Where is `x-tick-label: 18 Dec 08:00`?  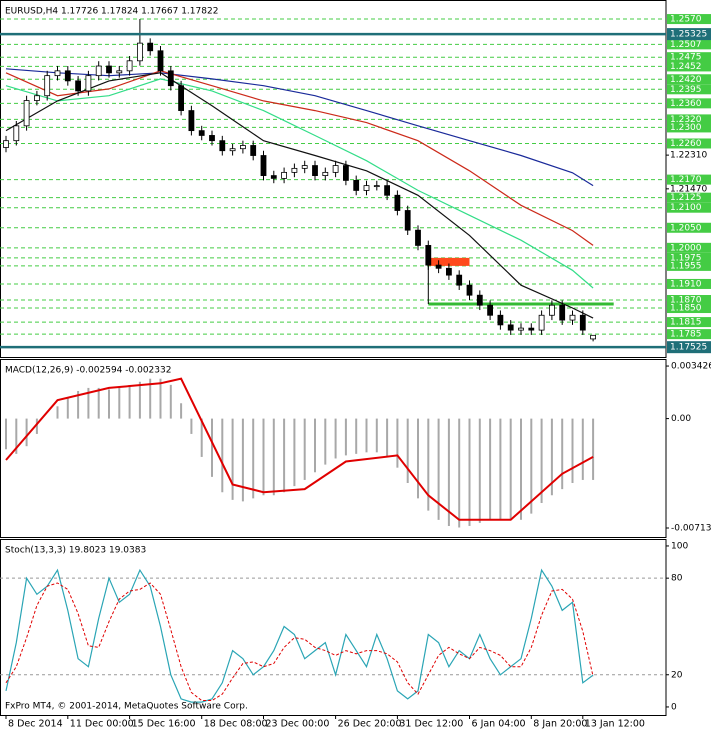
x-tick-label: 18 Dec 08:00 is located at coordinates (236, 724).